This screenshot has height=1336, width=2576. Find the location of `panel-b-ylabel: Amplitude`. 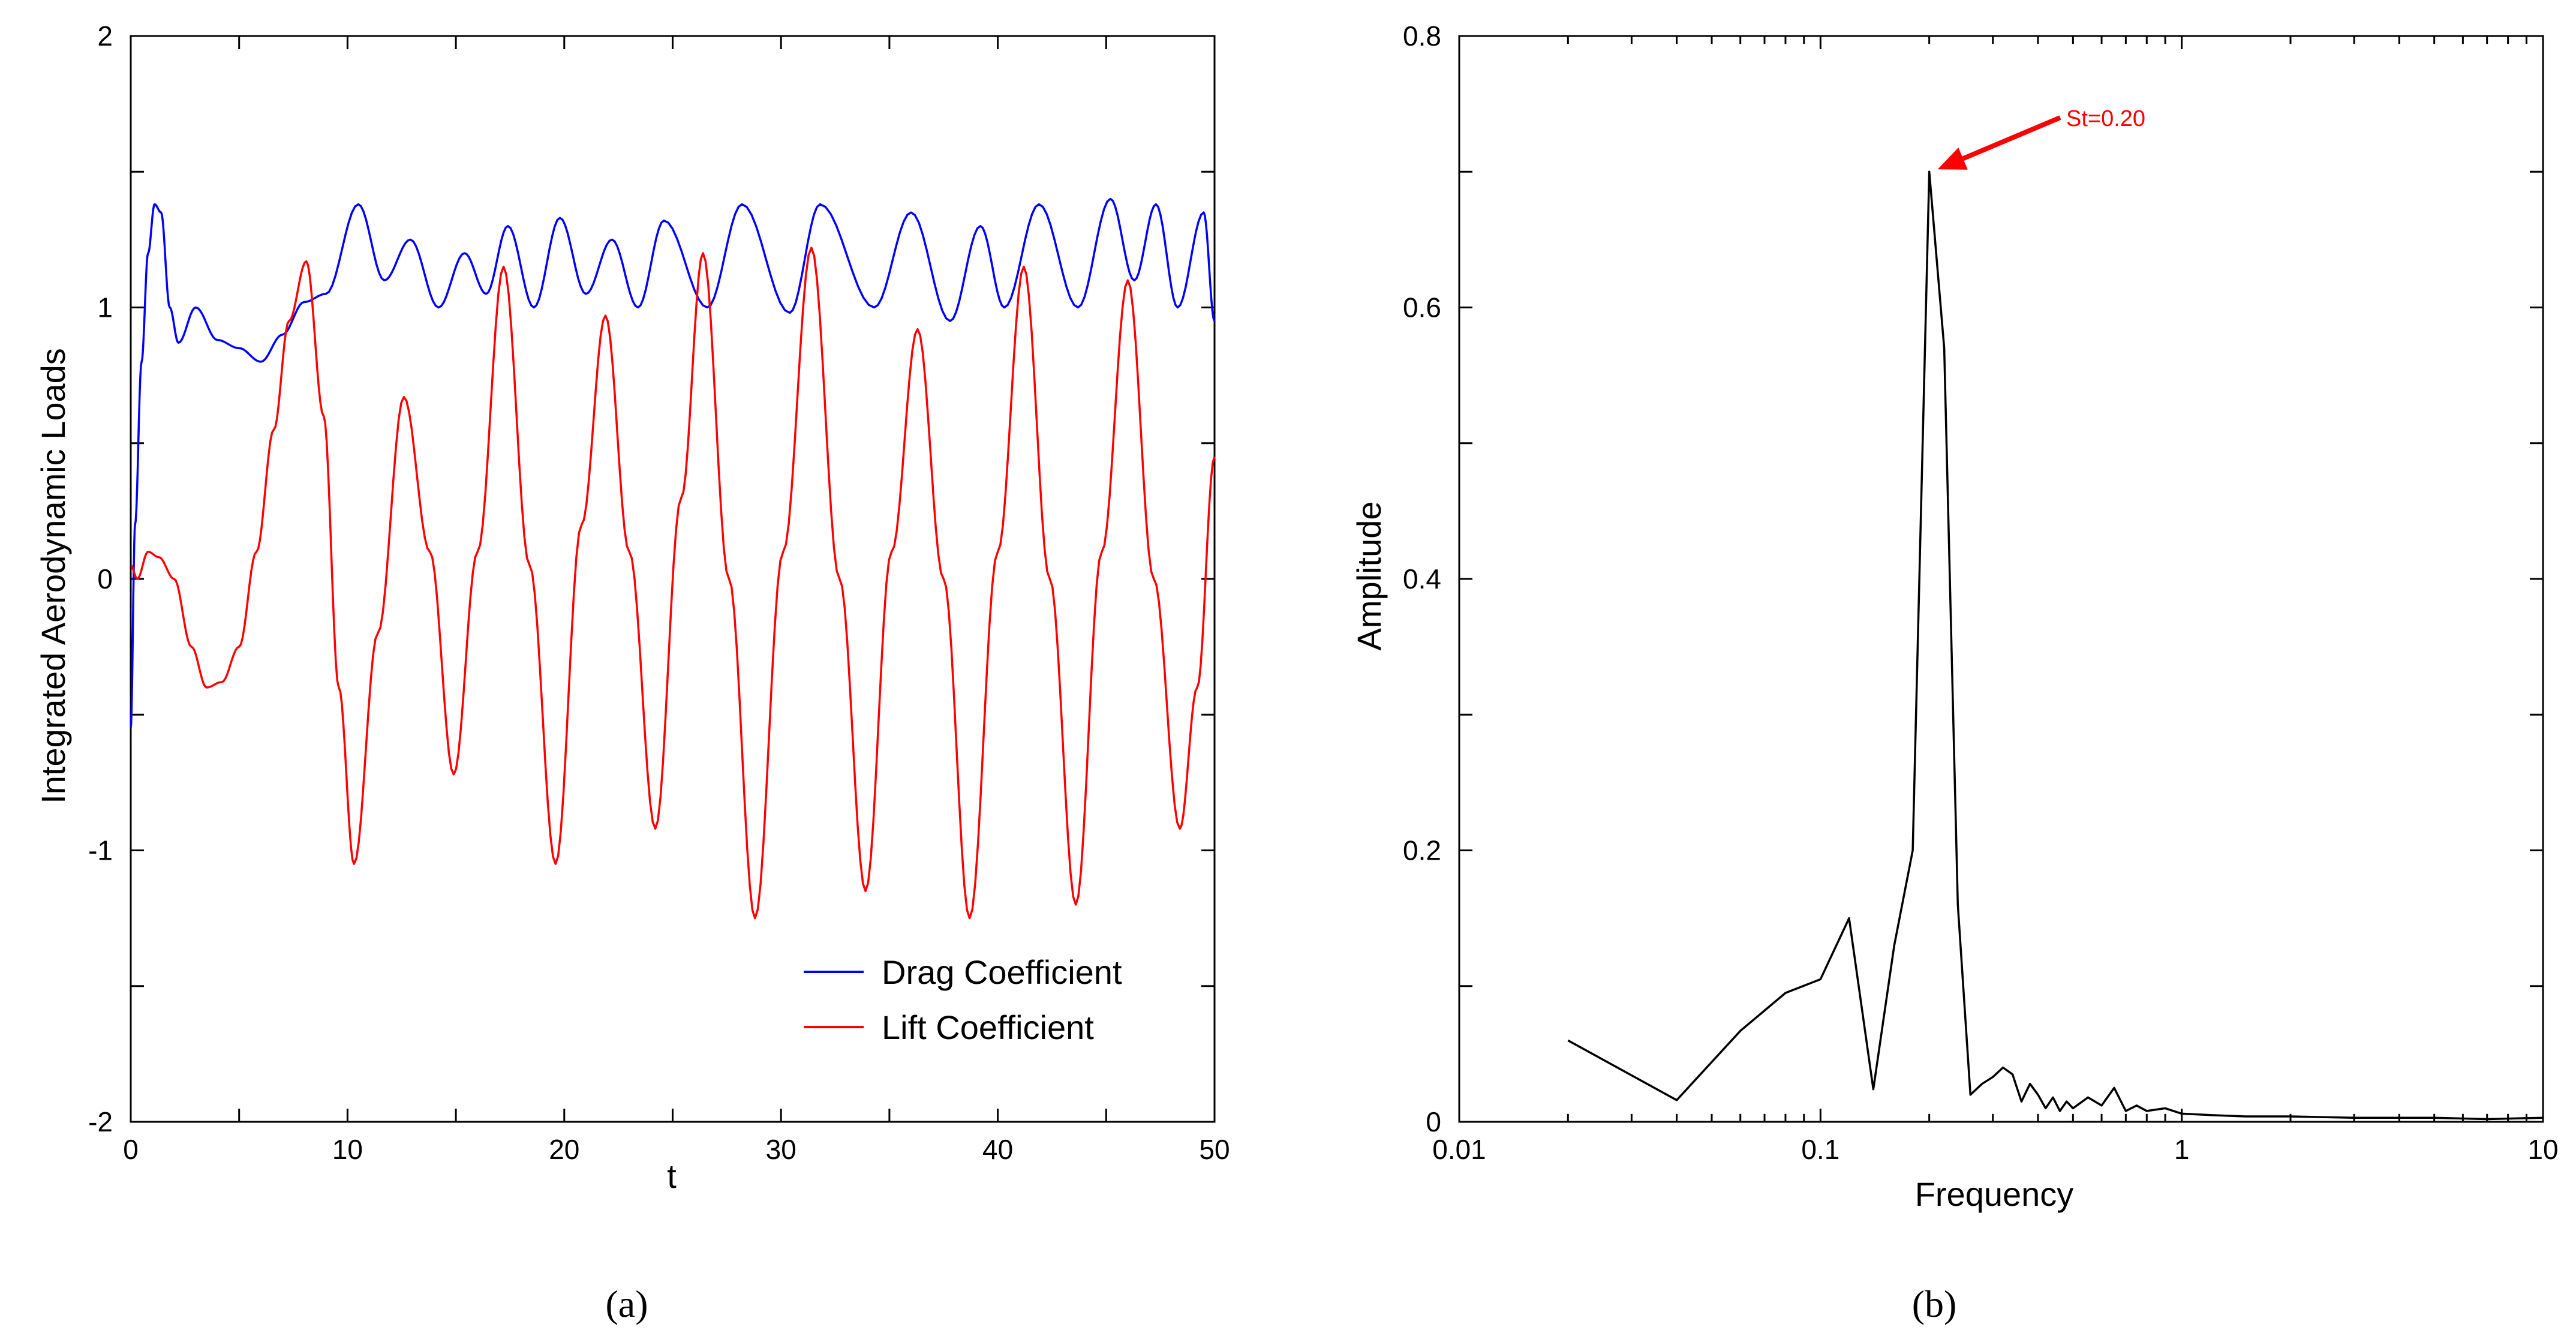

panel-b-ylabel: Amplitude is located at coordinates (1369, 575).